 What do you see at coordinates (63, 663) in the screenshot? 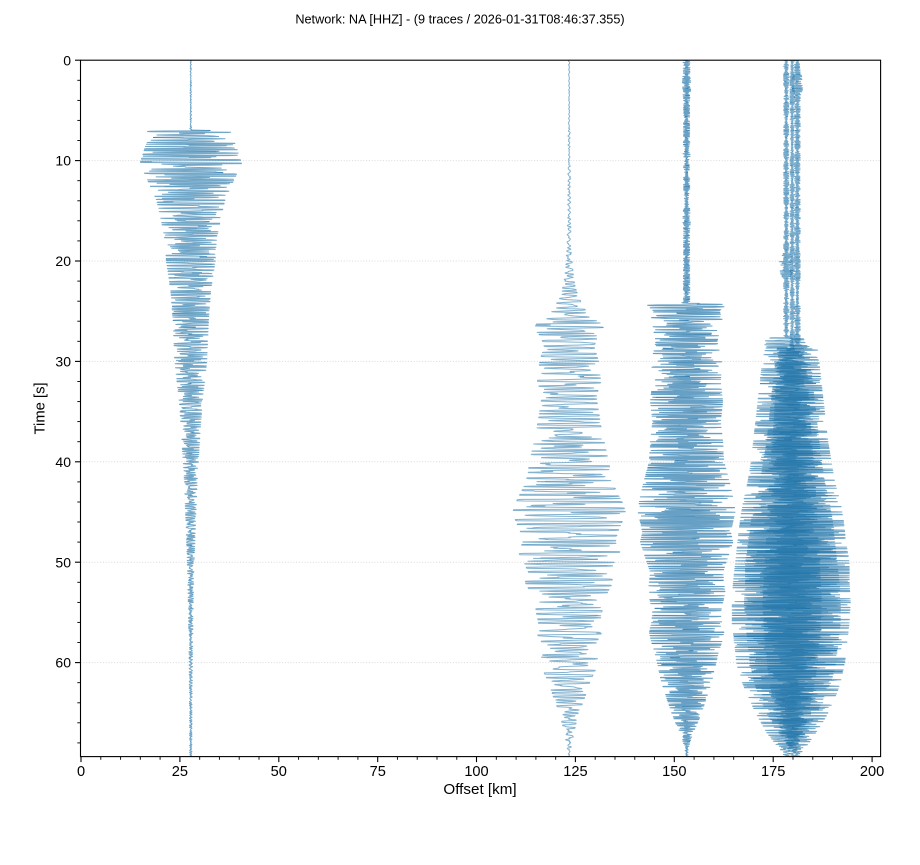
I see `svg-text: 60` at bounding box center [63, 663].